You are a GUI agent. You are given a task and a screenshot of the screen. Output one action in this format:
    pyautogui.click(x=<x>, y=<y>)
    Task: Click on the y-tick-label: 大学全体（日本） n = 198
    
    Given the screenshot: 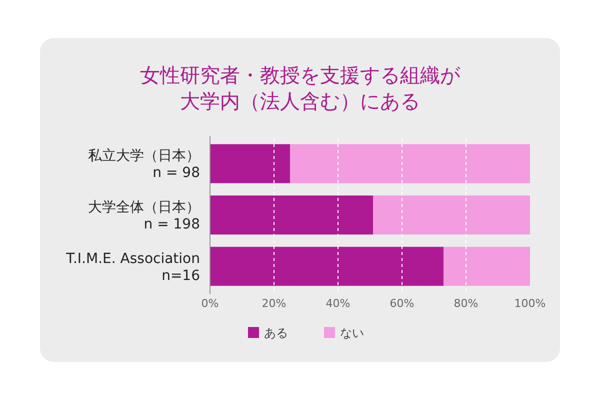 What is the action you would take?
    pyautogui.click(x=144, y=216)
    